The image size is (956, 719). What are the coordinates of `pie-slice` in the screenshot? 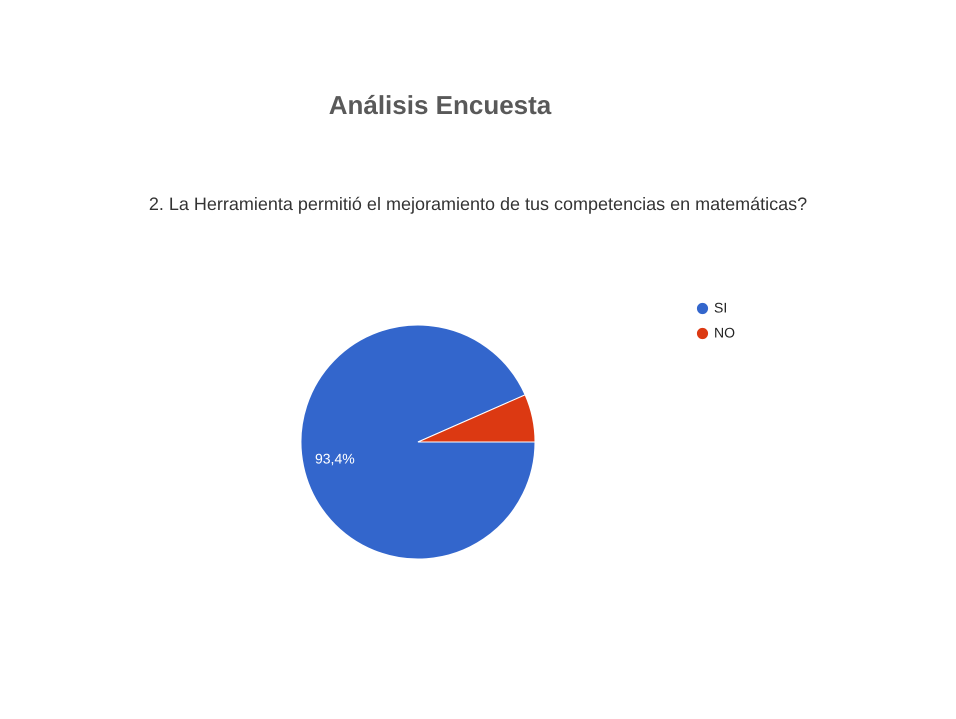 It's located at (418, 442).